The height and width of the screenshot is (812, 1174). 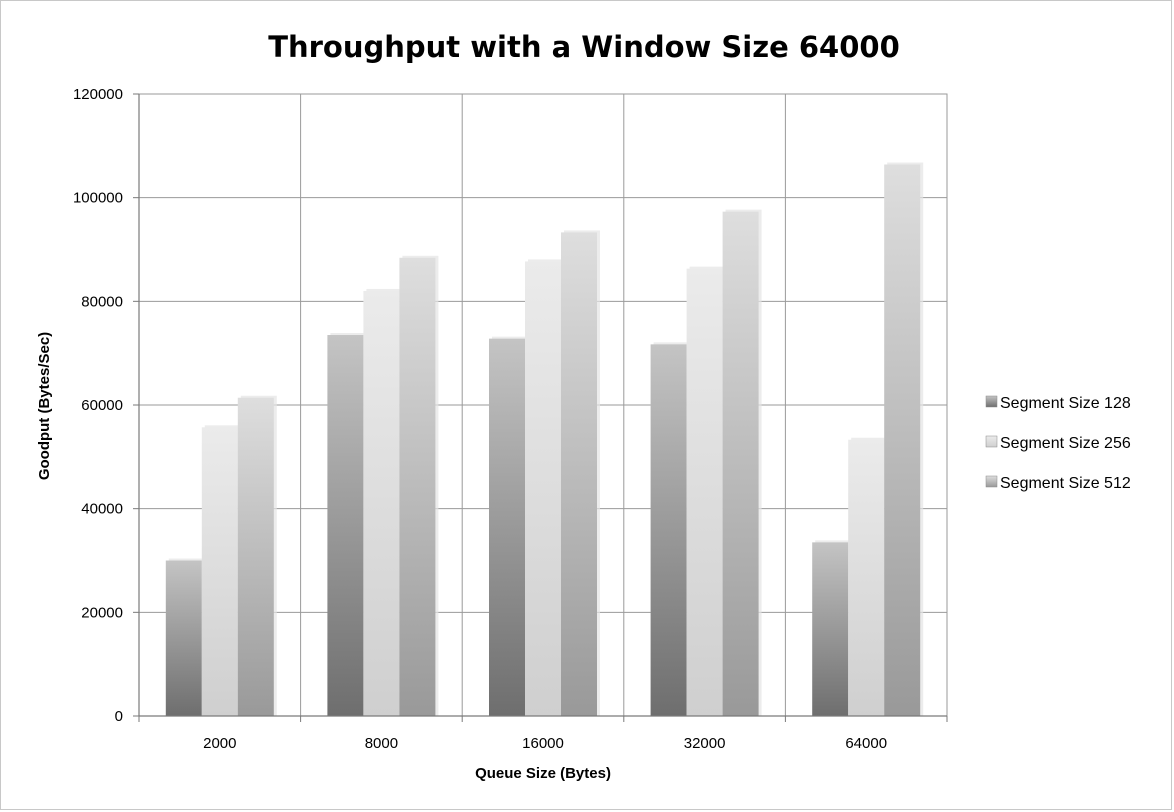 I want to click on chart-title: Throughput with a Window Size 64000, so click(x=584, y=47).